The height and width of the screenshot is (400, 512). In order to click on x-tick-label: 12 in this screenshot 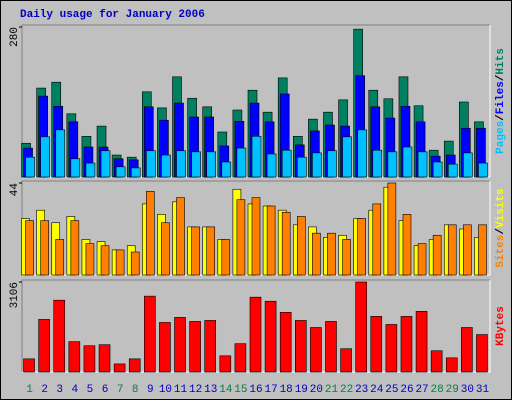, I will do `click(195, 390)`.